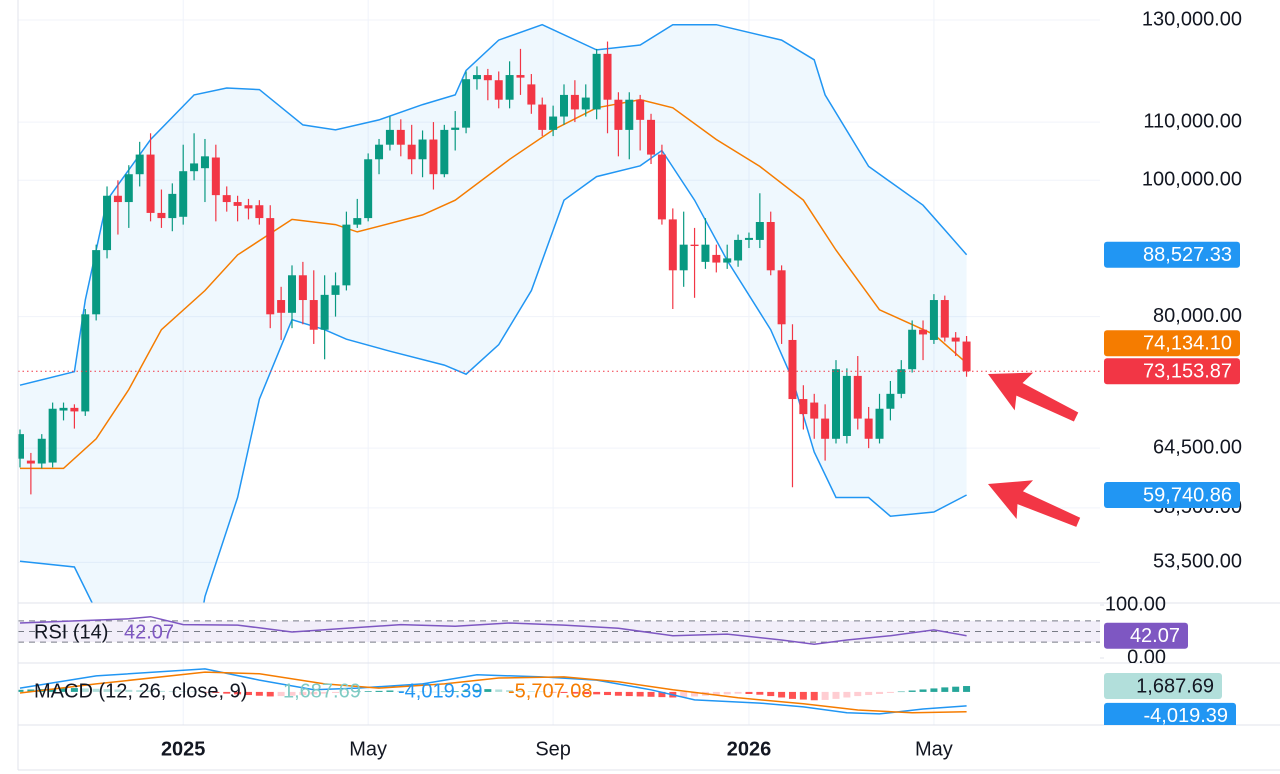  Describe the element at coordinates (1155, 636) in the screenshot. I see `price-badge-label: 42.07` at that location.